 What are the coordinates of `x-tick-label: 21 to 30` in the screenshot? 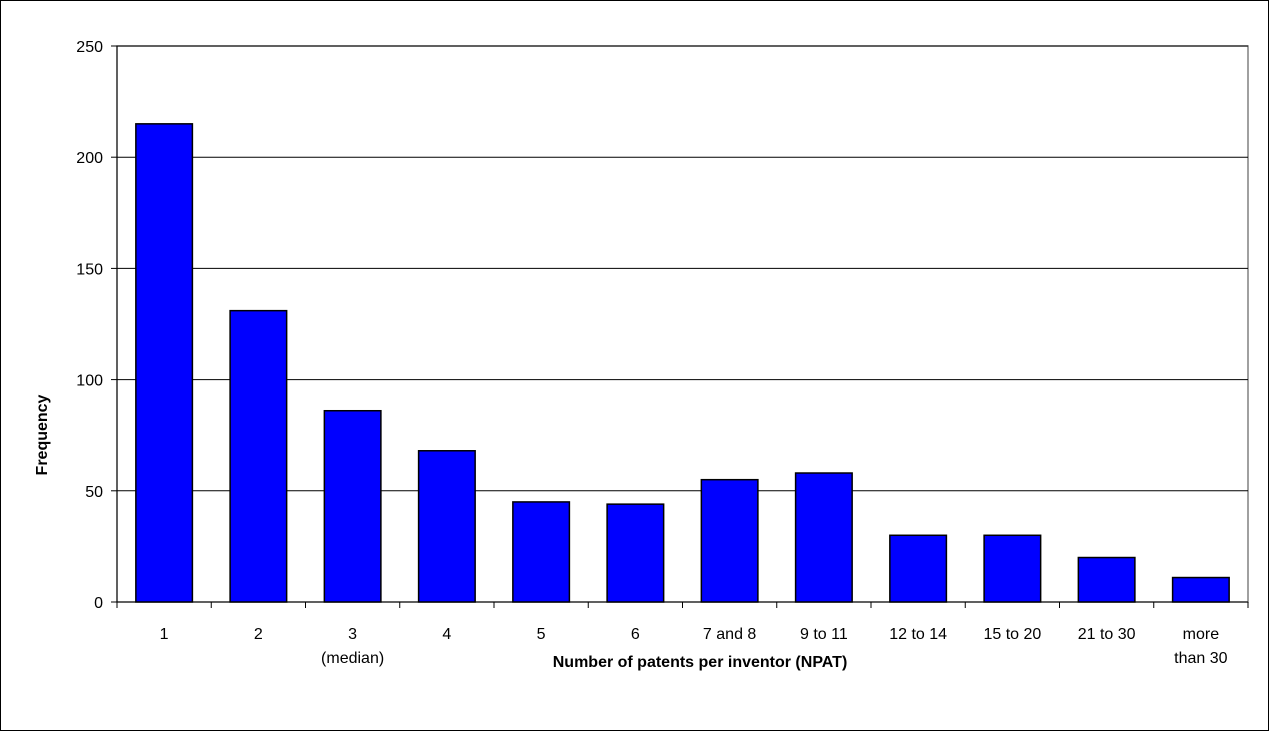 It's located at (1107, 634).